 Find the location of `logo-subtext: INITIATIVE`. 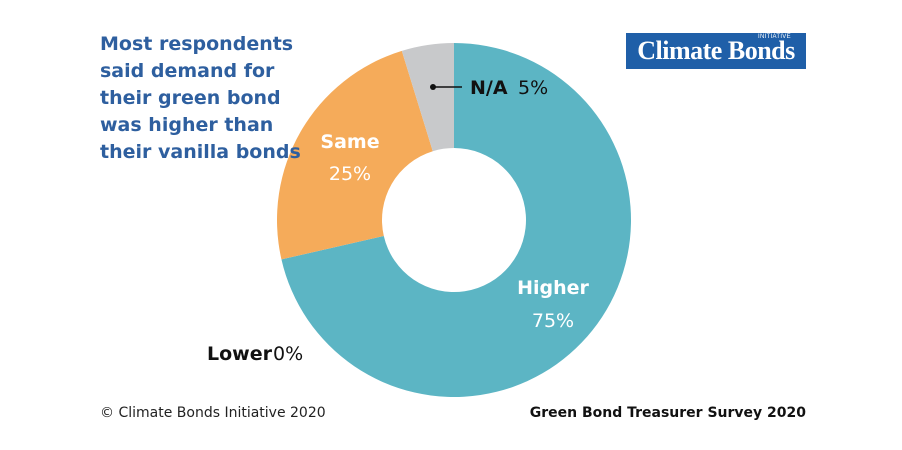

logo-subtext: INITIATIVE is located at coordinates (774, 37).